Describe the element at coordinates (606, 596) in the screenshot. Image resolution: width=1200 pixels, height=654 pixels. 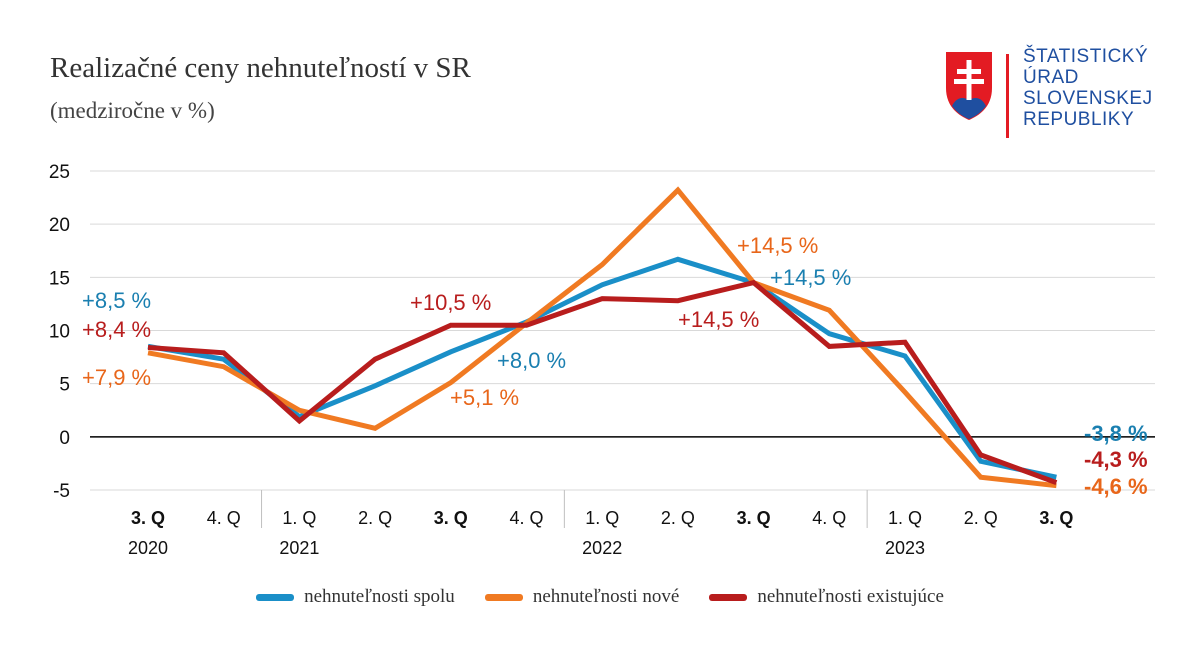
I see `legend-label-nove: nehnuteľnosti nové` at that location.